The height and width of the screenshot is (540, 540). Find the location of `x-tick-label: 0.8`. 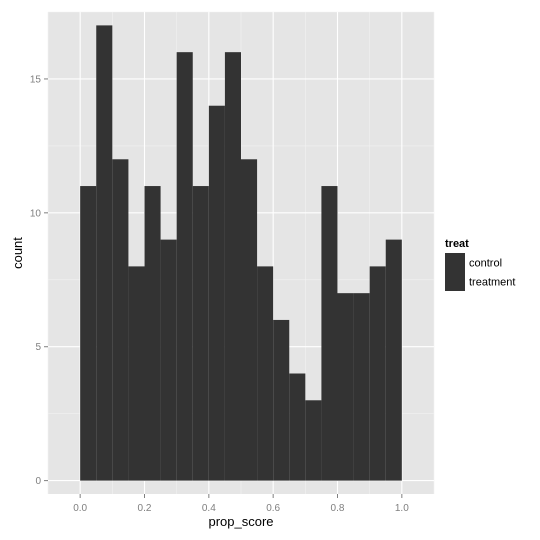

x-tick-label: 0.8 is located at coordinates (338, 508).